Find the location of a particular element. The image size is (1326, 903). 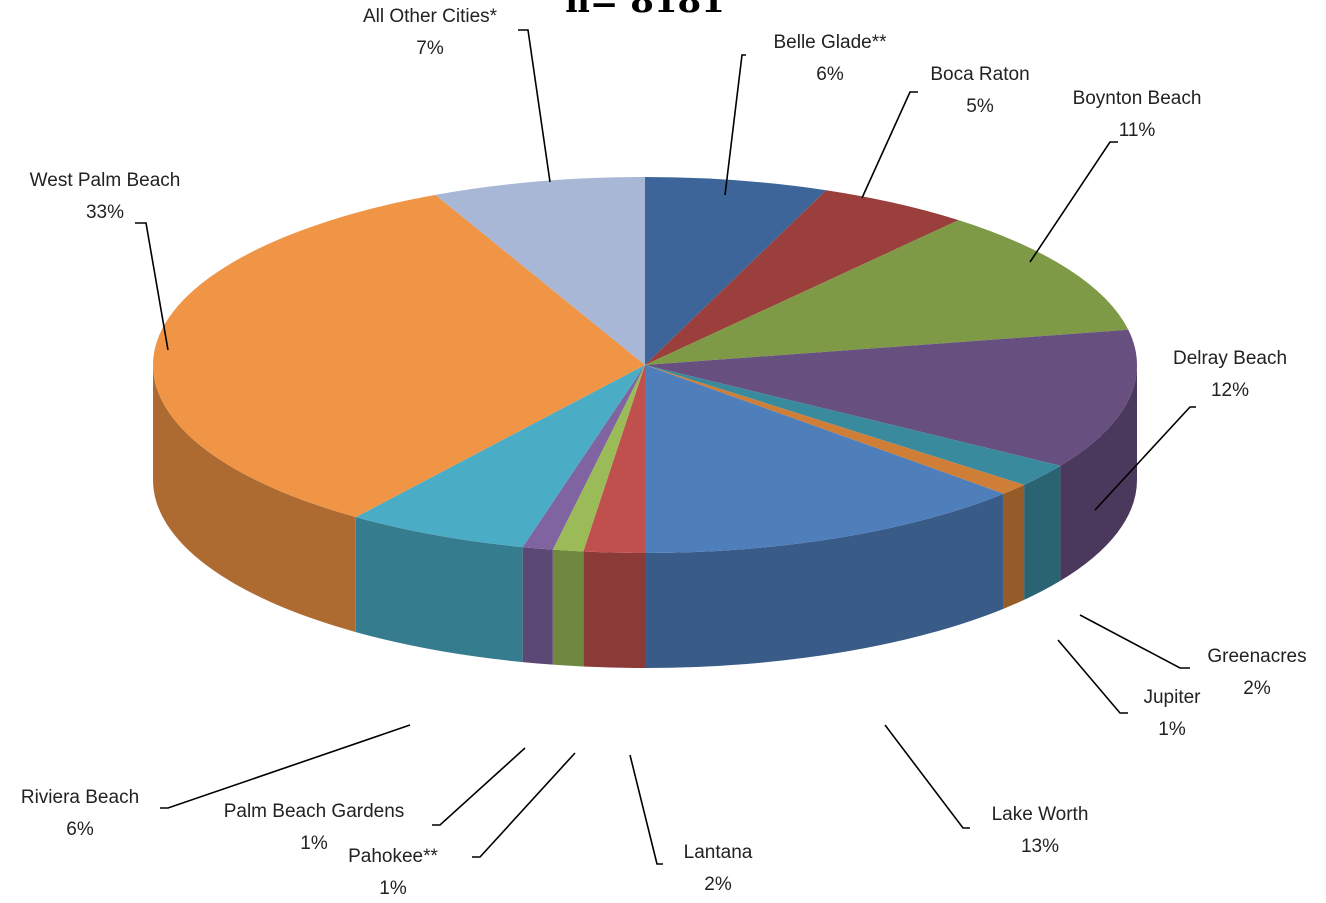

slice-label: Greenacres is located at coordinates (1256, 656).